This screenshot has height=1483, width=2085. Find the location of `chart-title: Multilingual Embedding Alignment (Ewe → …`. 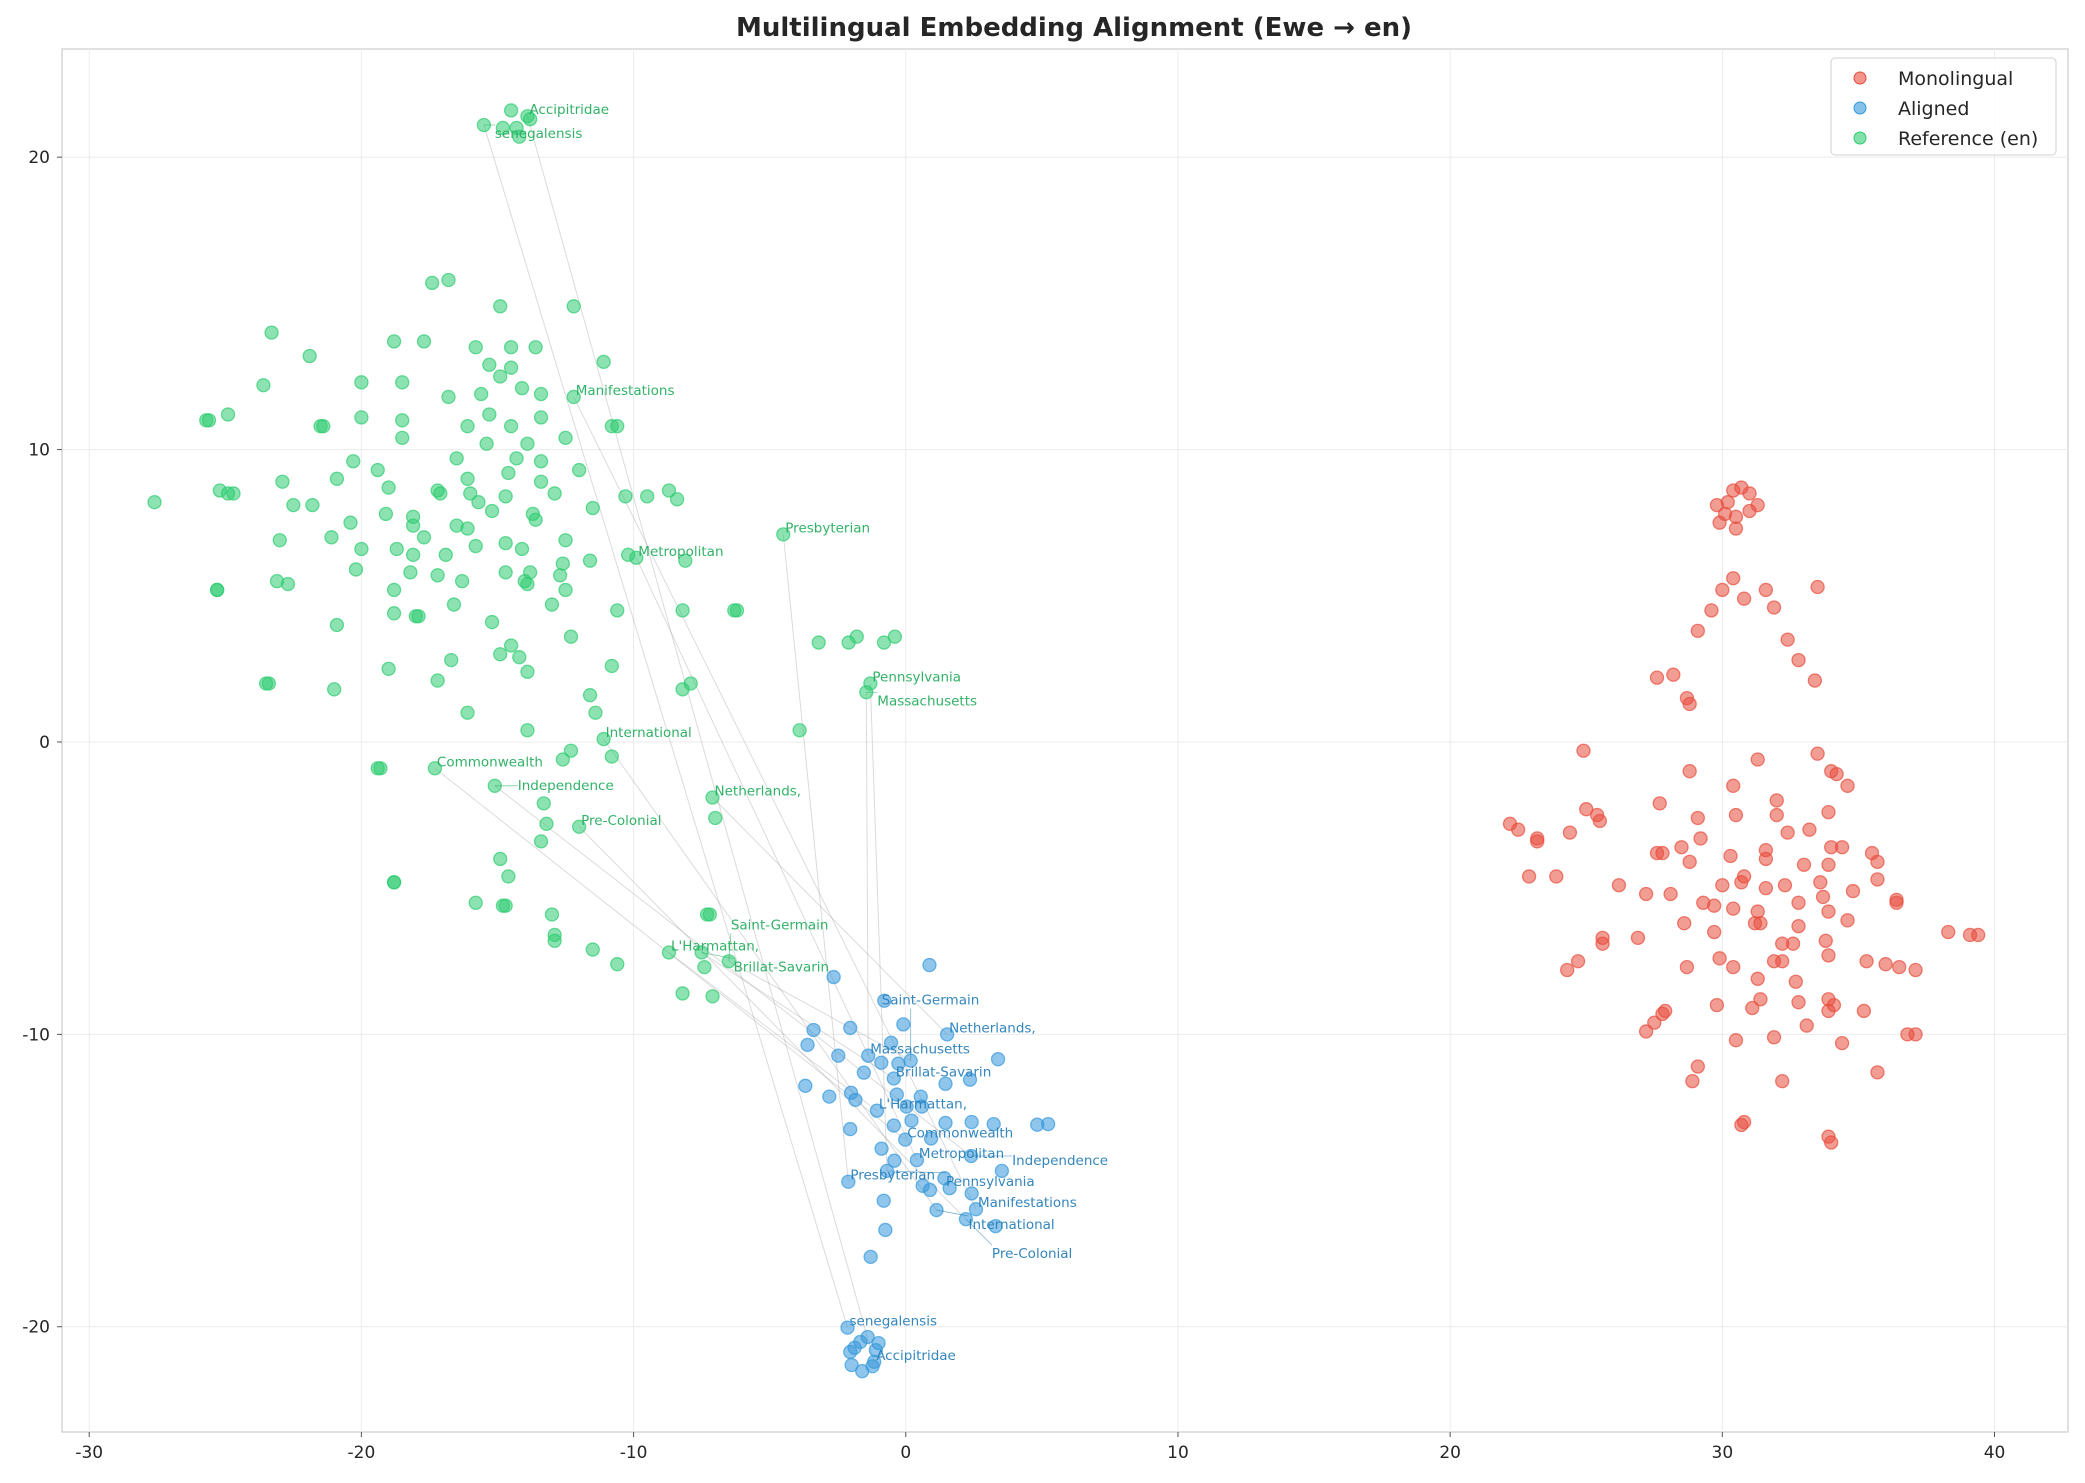

chart-title: Multilingual Embedding Alignment (Ewe → … is located at coordinates (1074, 28).